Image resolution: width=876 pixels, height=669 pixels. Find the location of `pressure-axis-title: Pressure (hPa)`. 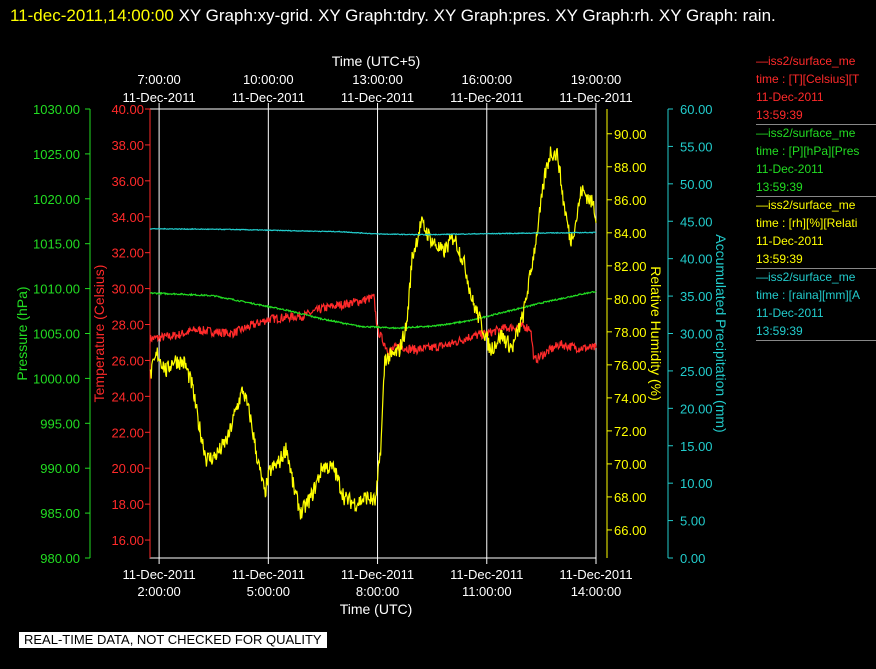

pressure-axis-title: Pressure (hPa) is located at coordinates (22, 333).